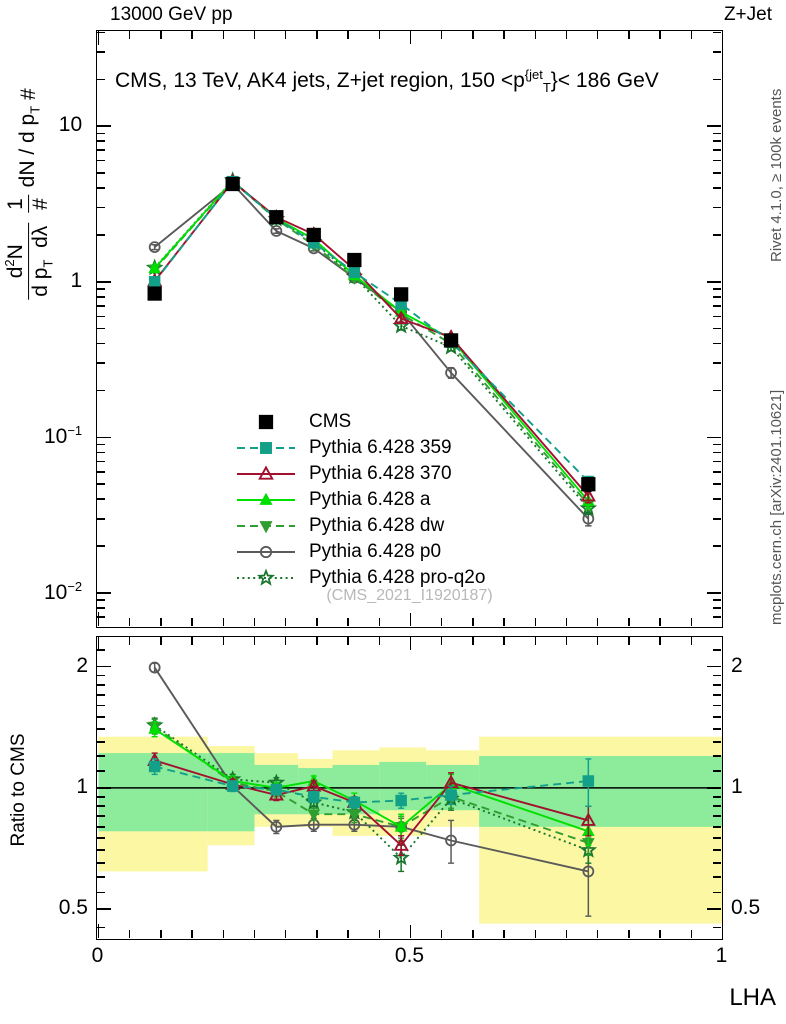 This screenshot has width=786, height=1024. What do you see at coordinates (533, 74) in the screenshot?
I see `plot-title-superscript: {jet` at bounding box center [533, 74].